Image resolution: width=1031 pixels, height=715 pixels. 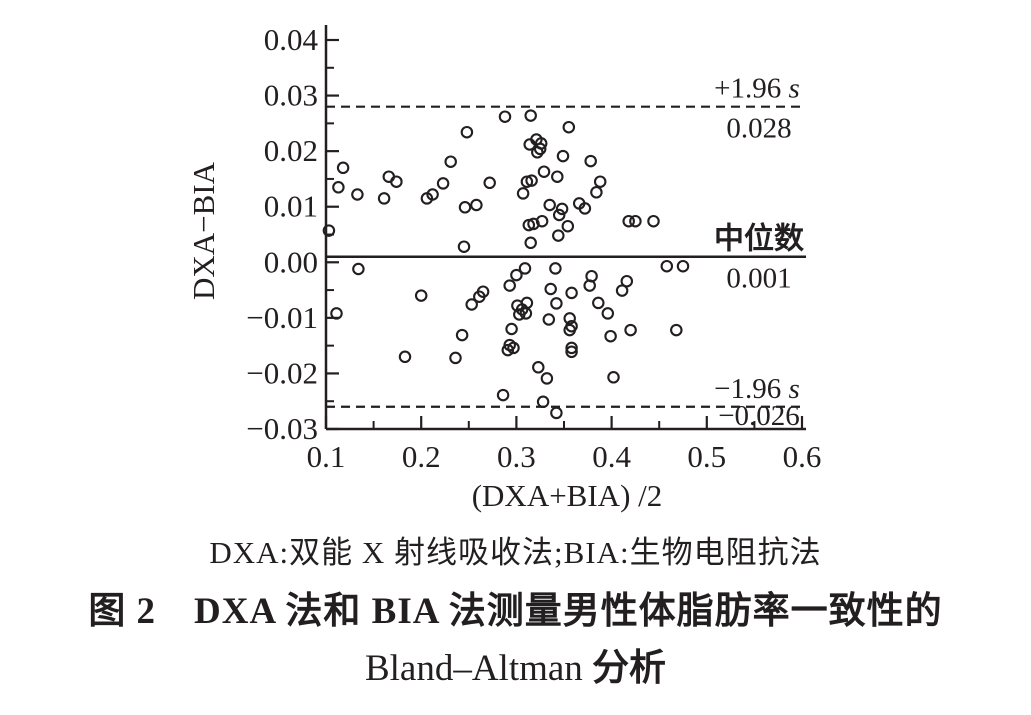 What do you see at coordinates (421, 456) in the screenshot?
I see `x-tick-label: 0.2` at bounding box center [421, 456].